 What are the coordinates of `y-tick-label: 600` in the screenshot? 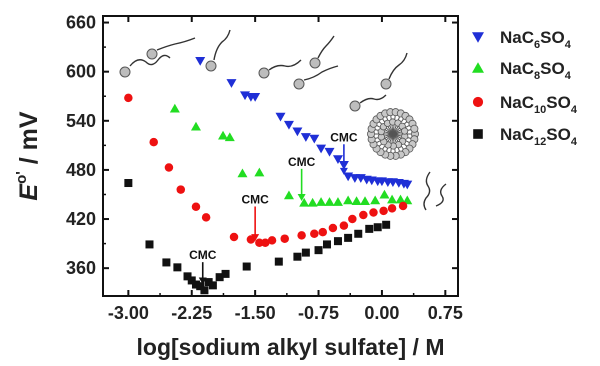 It's located at (81, 72).